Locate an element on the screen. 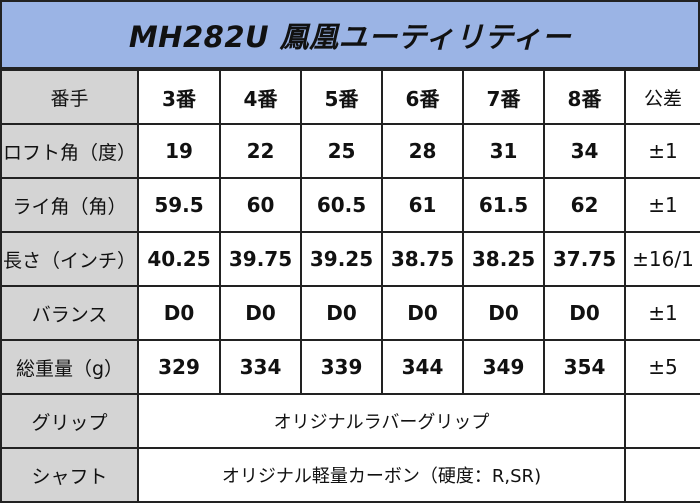 The width and height of the screenshot is (700, 503). table-cell: 19 is located at coordinates (179, 151).